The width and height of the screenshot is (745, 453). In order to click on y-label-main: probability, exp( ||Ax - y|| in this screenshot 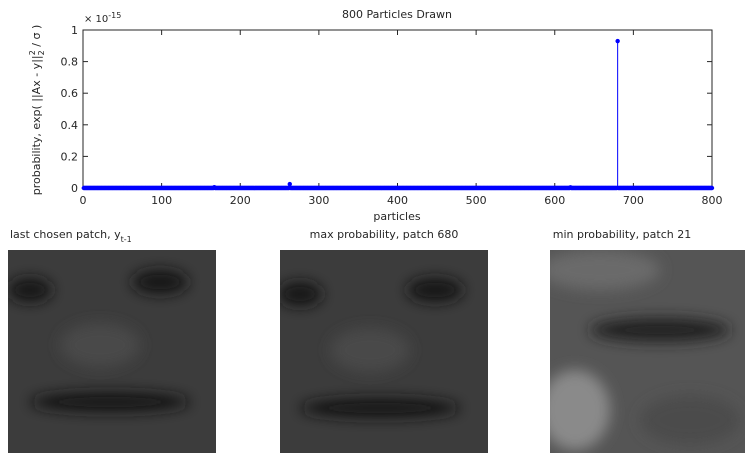, I will do `click(36, 125)`.